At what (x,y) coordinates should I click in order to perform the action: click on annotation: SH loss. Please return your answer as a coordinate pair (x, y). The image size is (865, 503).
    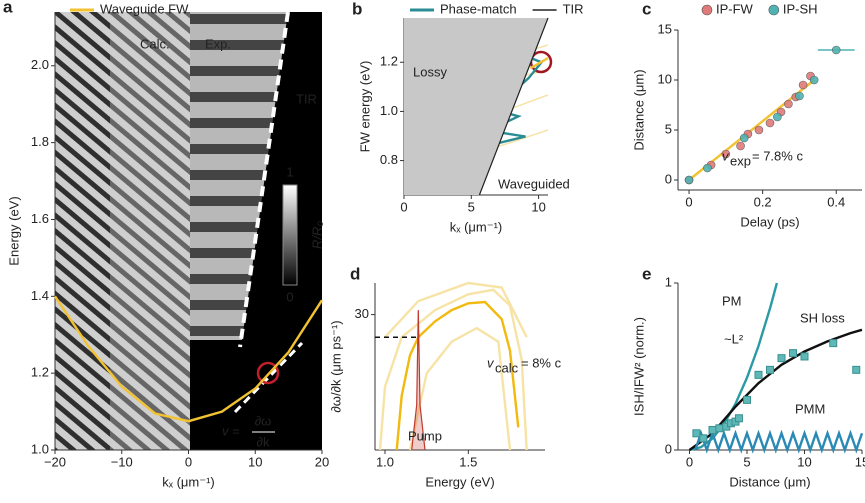
    Looking at the image, I should click on (822, 317).